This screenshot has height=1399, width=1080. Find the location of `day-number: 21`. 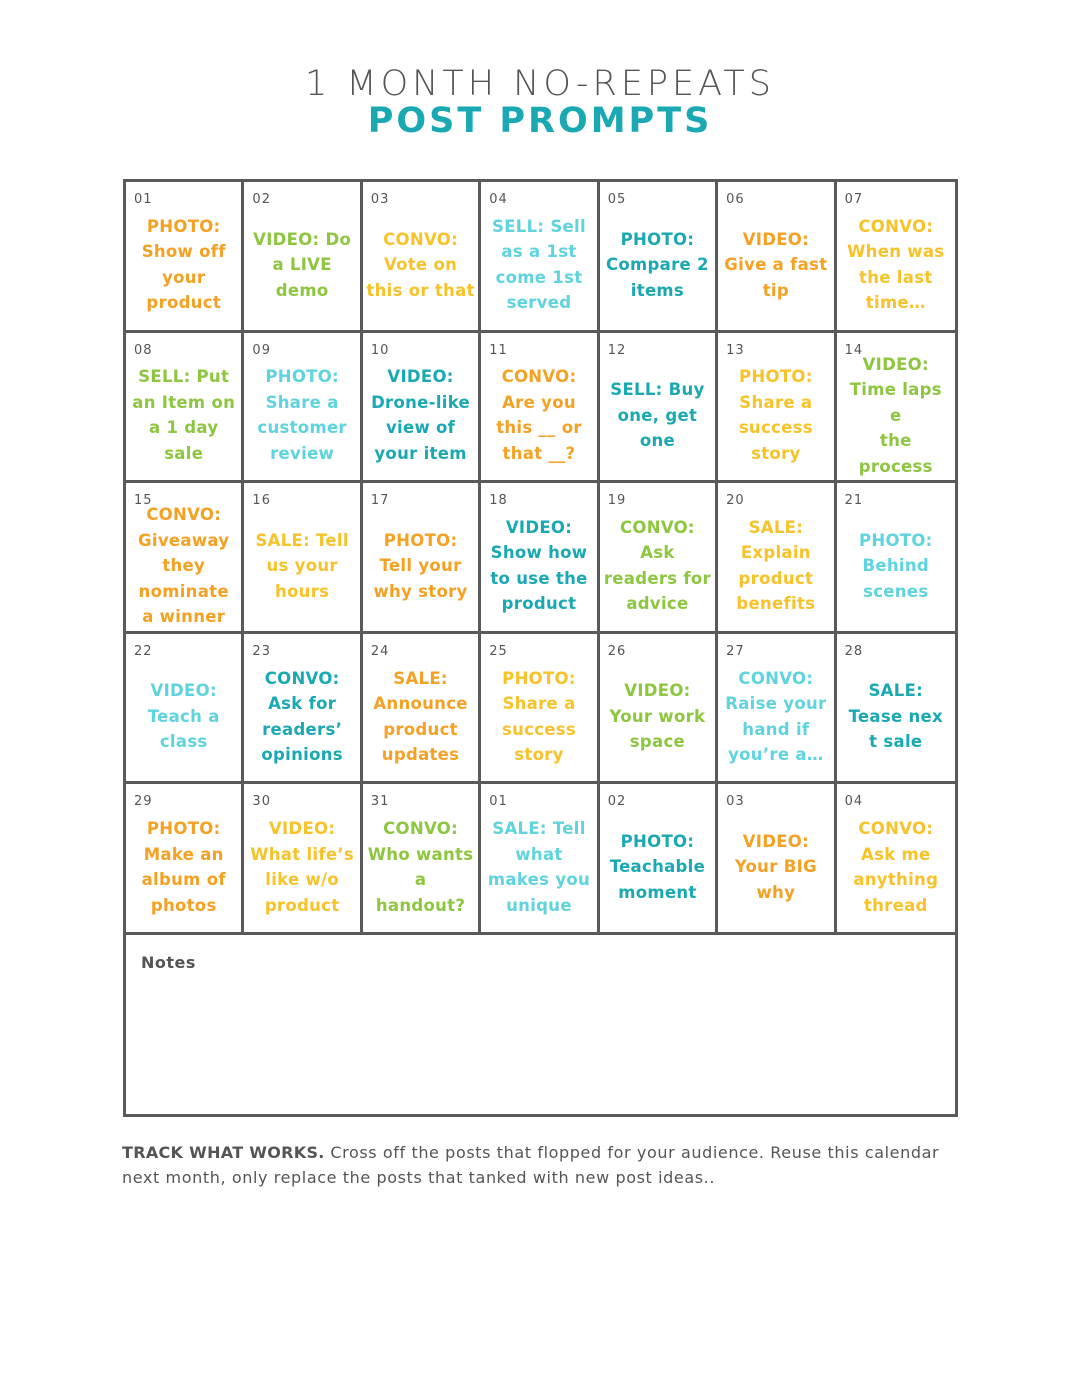

day-number: 21 is located at coordinates (854, 501).